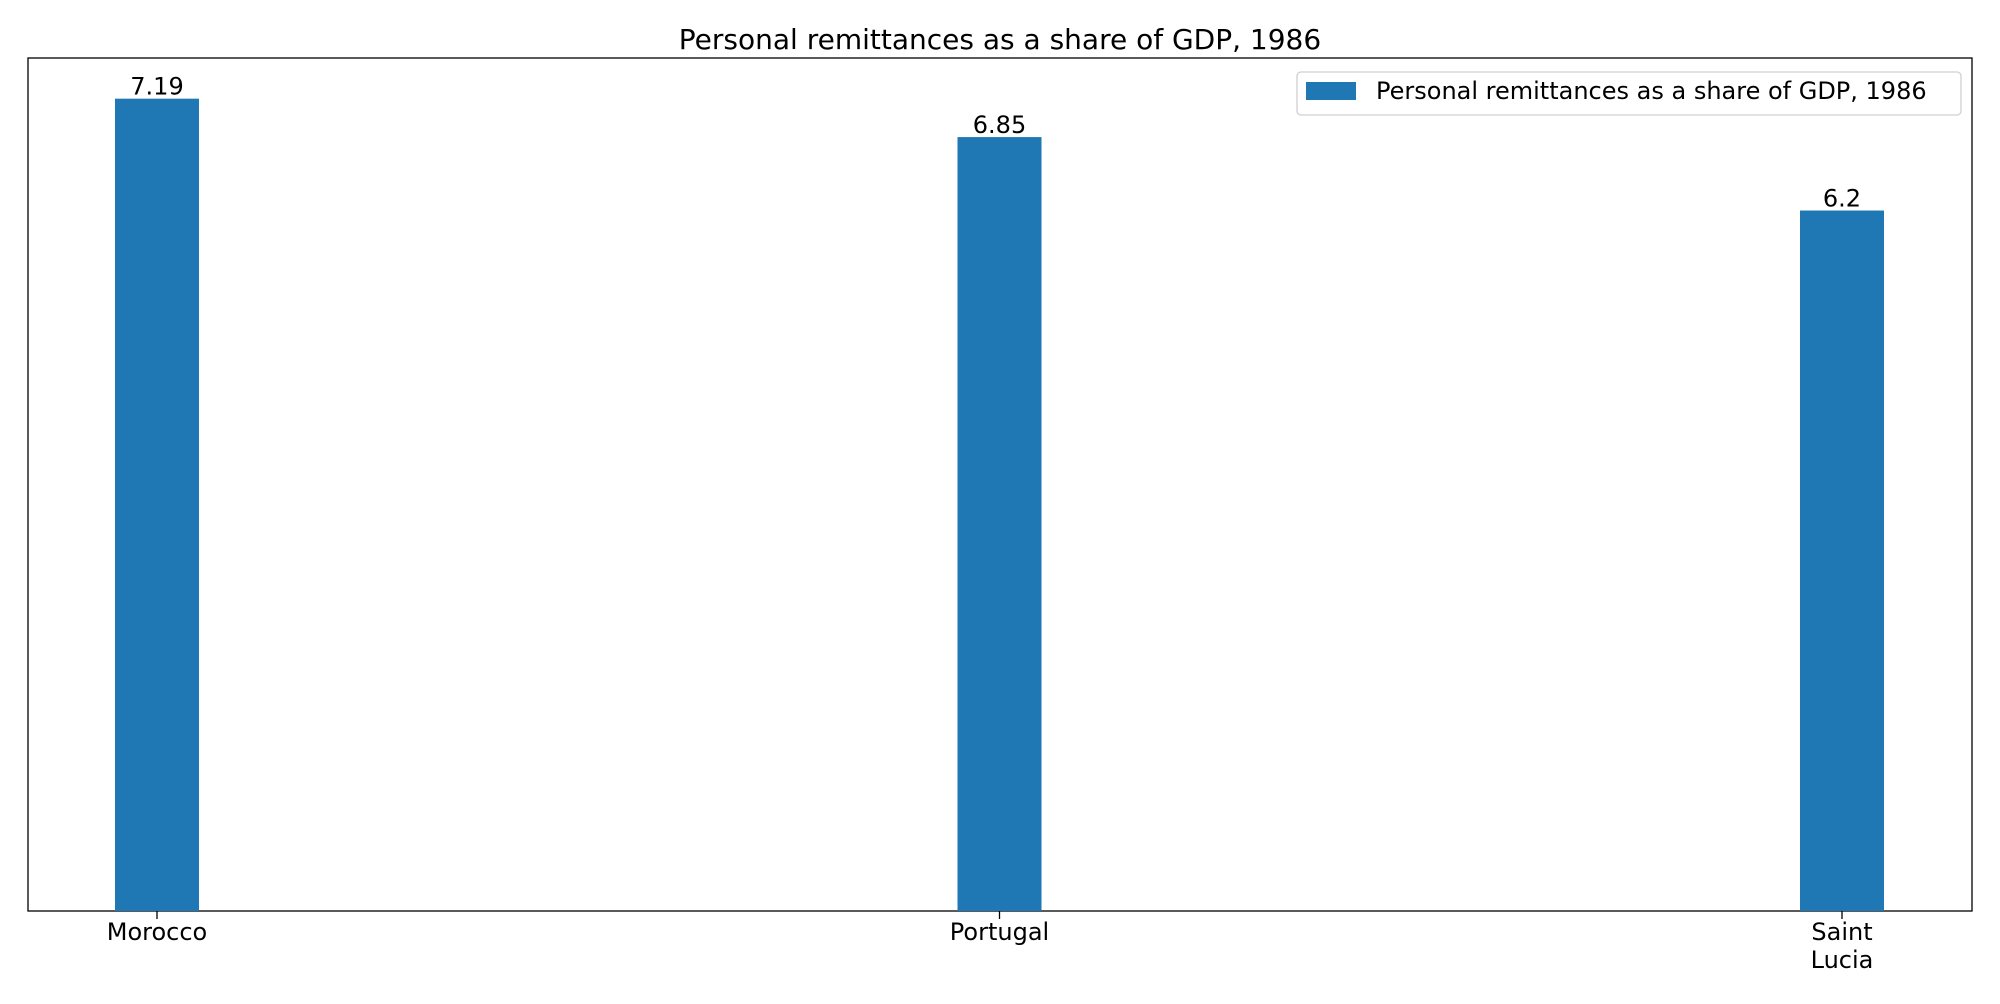 This screenshot has width=2000, height=1004. I want to click on x-axis-ticks: Morocco Portugal Saint Lucia, so click(990, 942).